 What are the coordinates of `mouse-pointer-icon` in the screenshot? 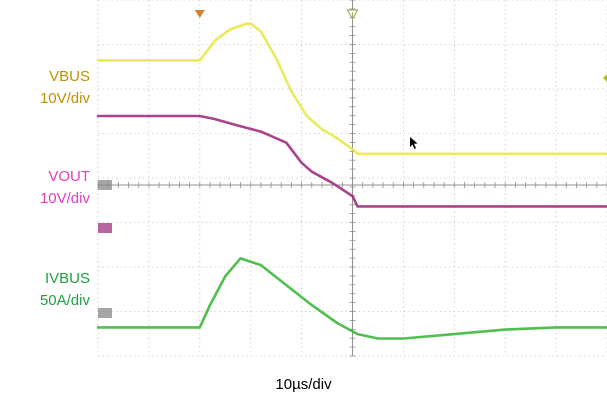 It's located at (414, 143).